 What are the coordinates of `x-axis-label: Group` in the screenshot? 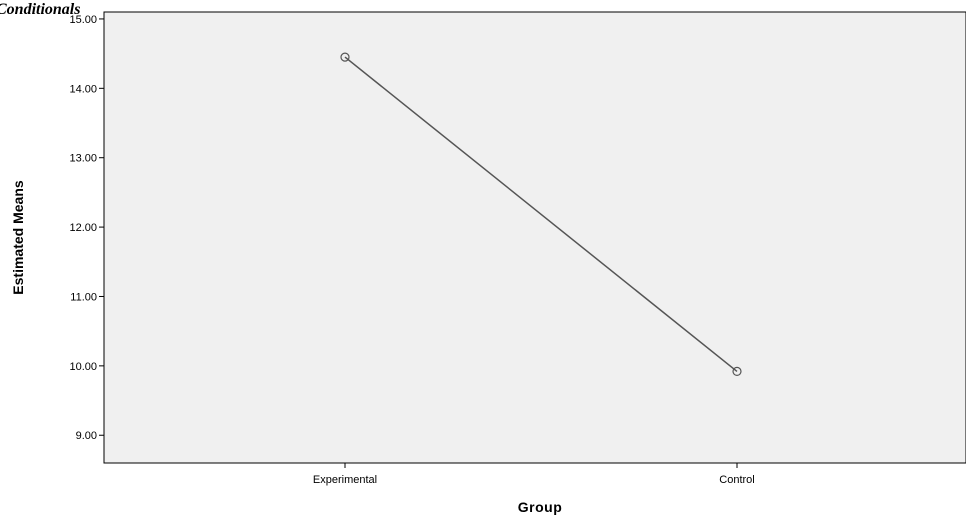 It's located at (540, 507).